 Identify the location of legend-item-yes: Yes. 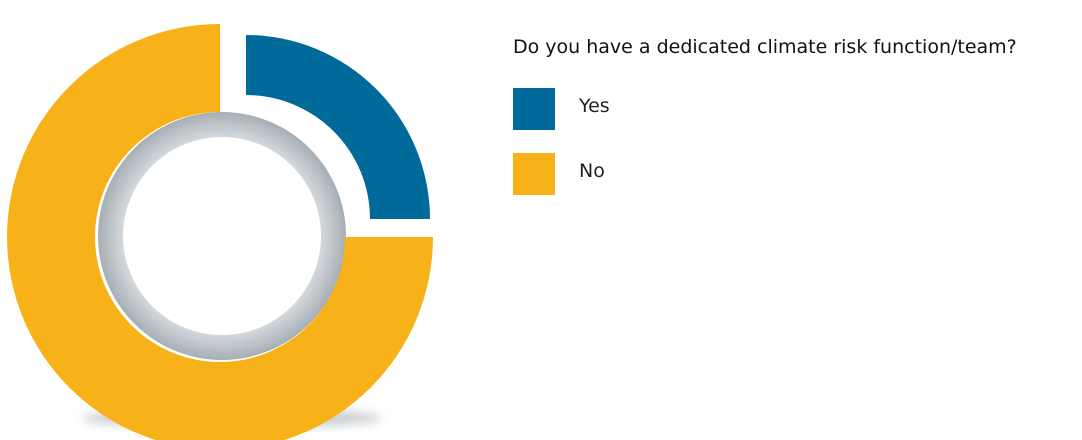
(561, 109).